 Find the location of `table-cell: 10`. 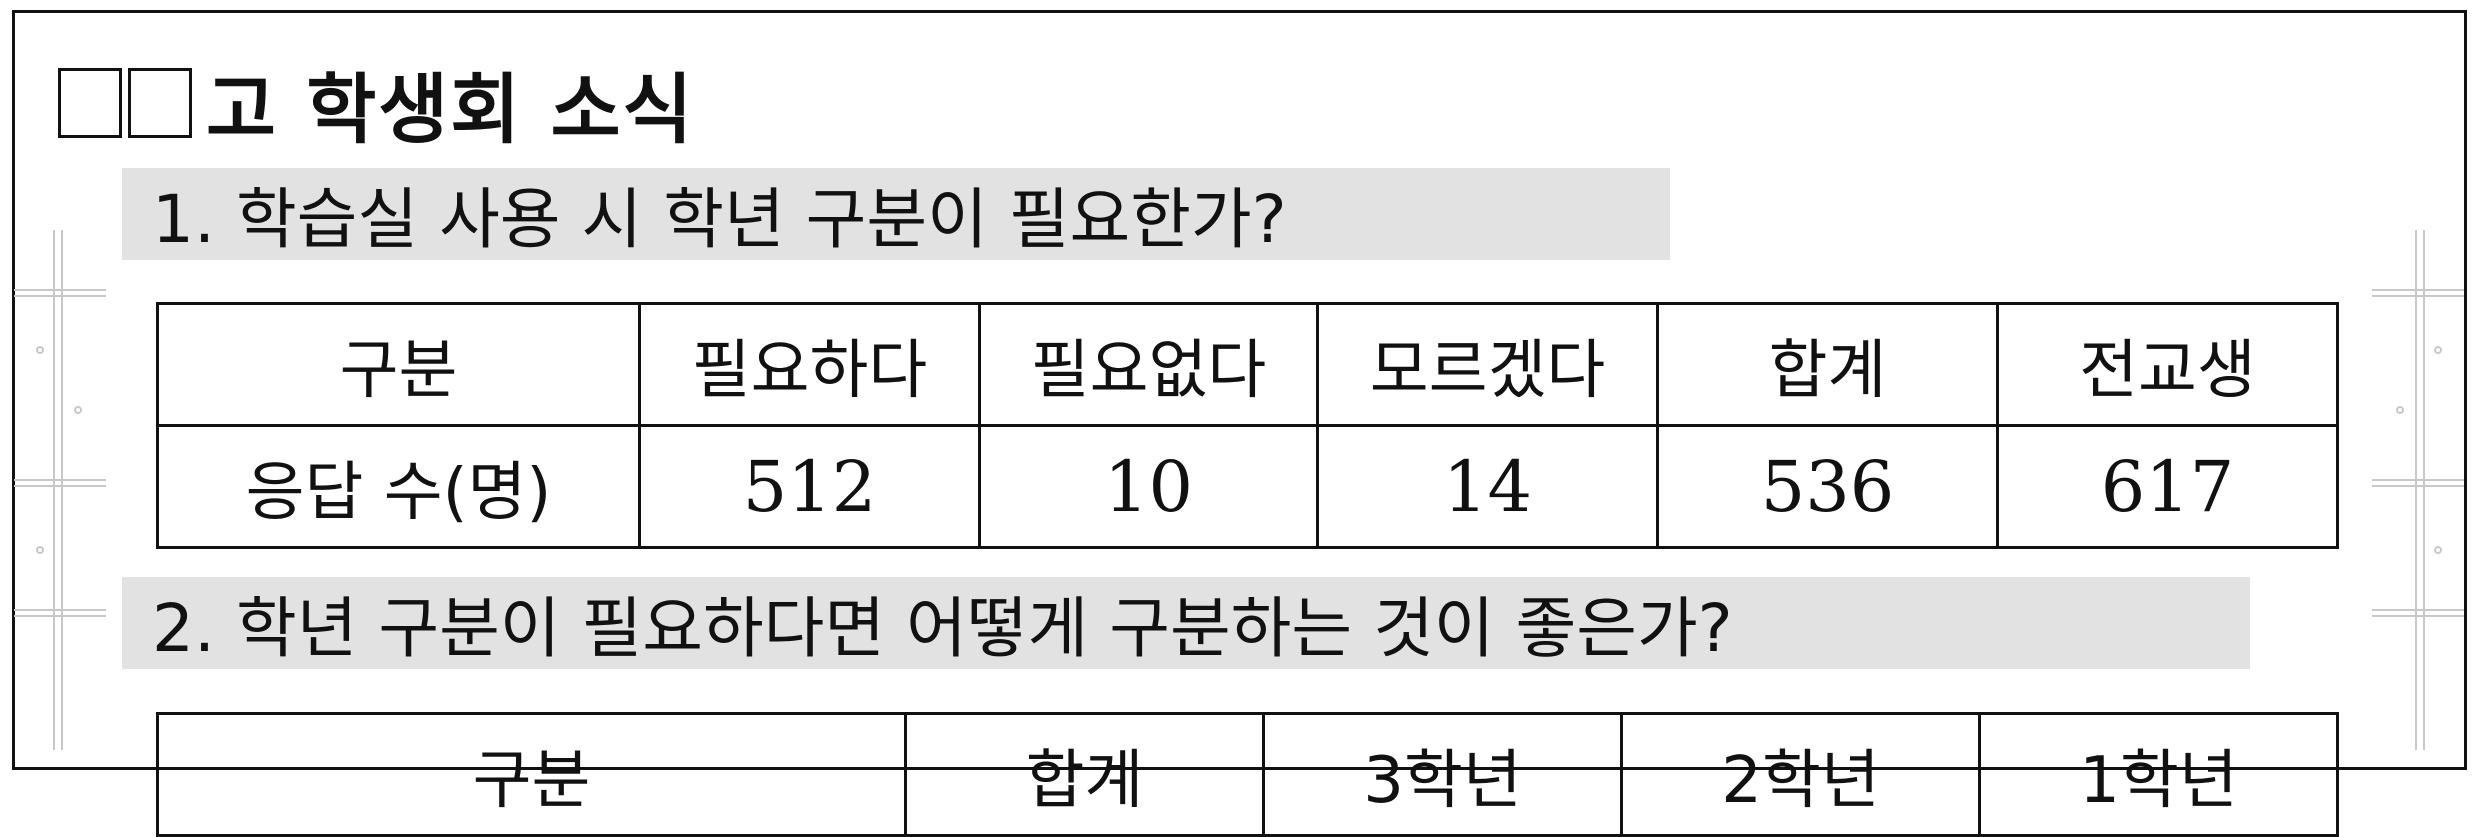

table-cell: 10 is located at coordinates (1148, 486).